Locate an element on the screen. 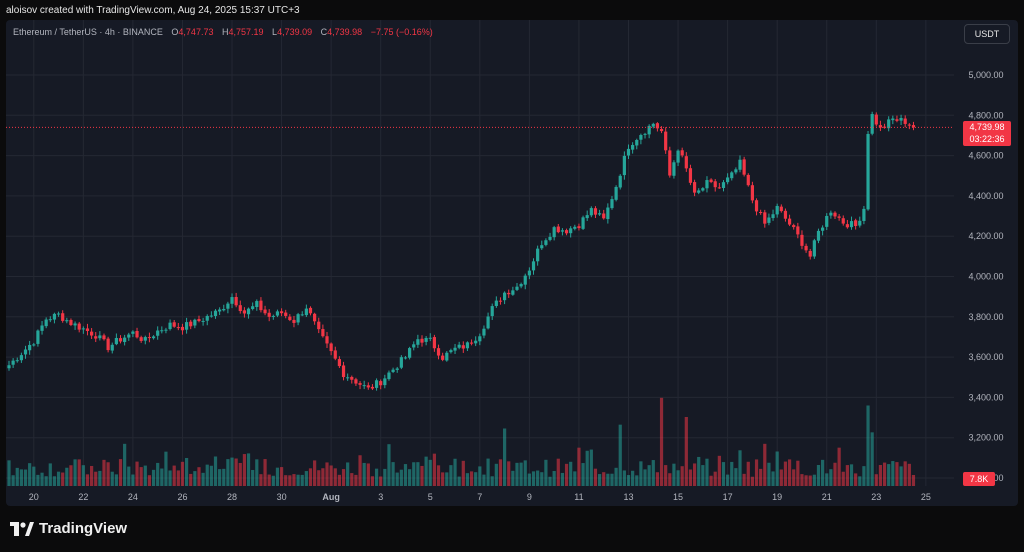 The height and width of the screenshot is (552, 1024). x-tick-label: 20 is located at coordinates (34, 497).